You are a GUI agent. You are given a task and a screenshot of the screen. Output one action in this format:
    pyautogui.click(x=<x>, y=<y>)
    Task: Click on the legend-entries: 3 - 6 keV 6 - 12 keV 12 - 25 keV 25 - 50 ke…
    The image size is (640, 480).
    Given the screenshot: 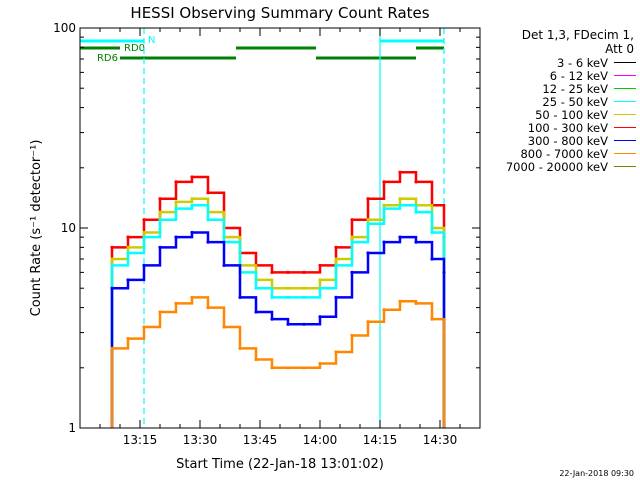 What is the action you would take?
    pyautogui.click(x=560, y=115)
    